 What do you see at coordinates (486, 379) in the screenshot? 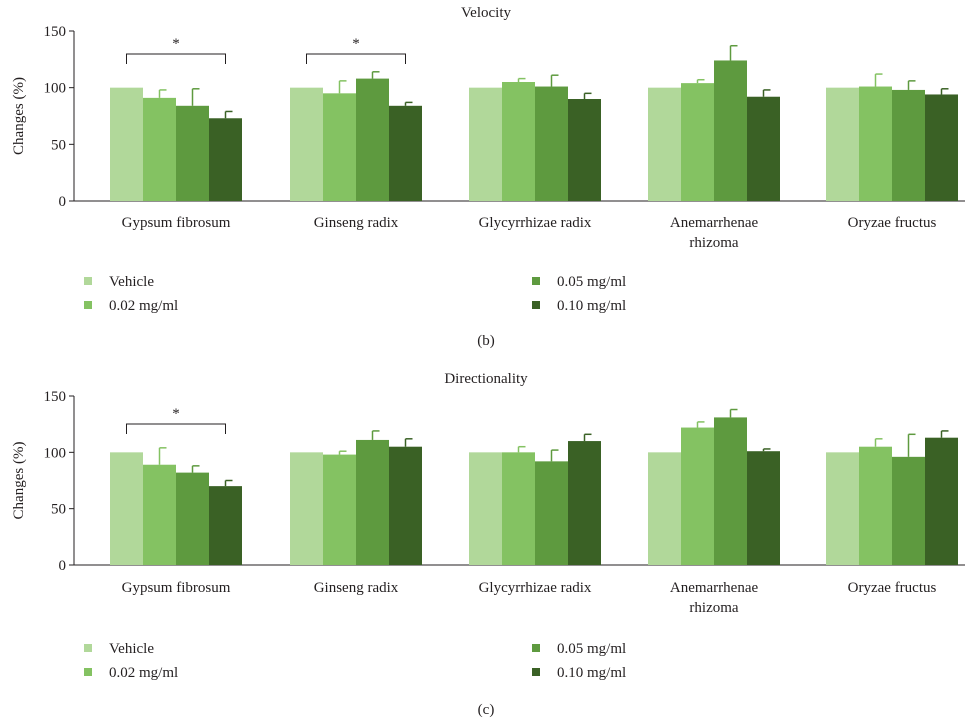
I see `chart-title: Directionality` at bounding box center [486, 379].